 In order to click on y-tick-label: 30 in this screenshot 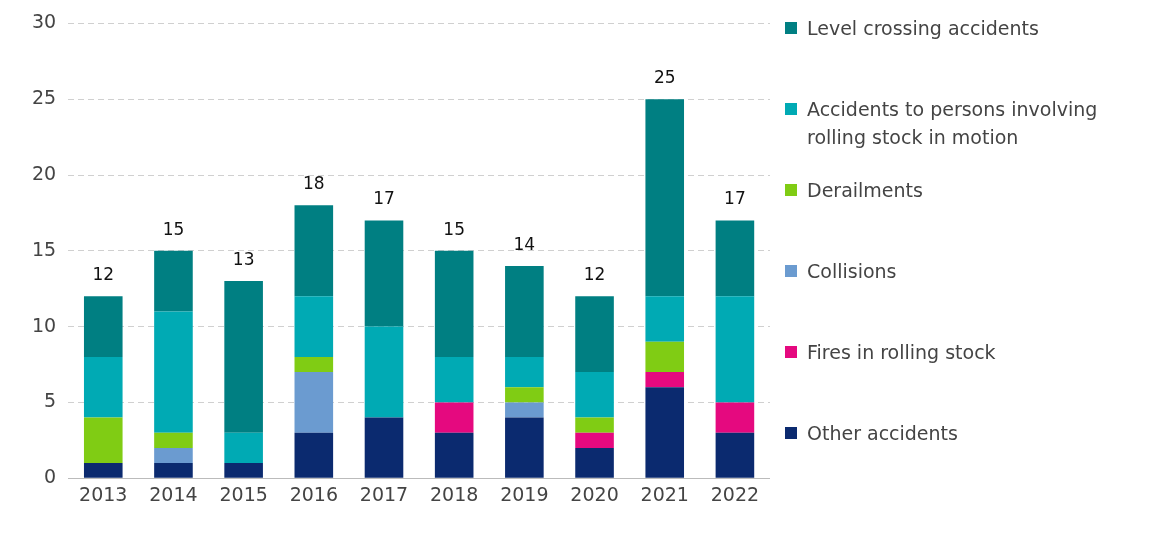, I will do `click(44, 21)`.